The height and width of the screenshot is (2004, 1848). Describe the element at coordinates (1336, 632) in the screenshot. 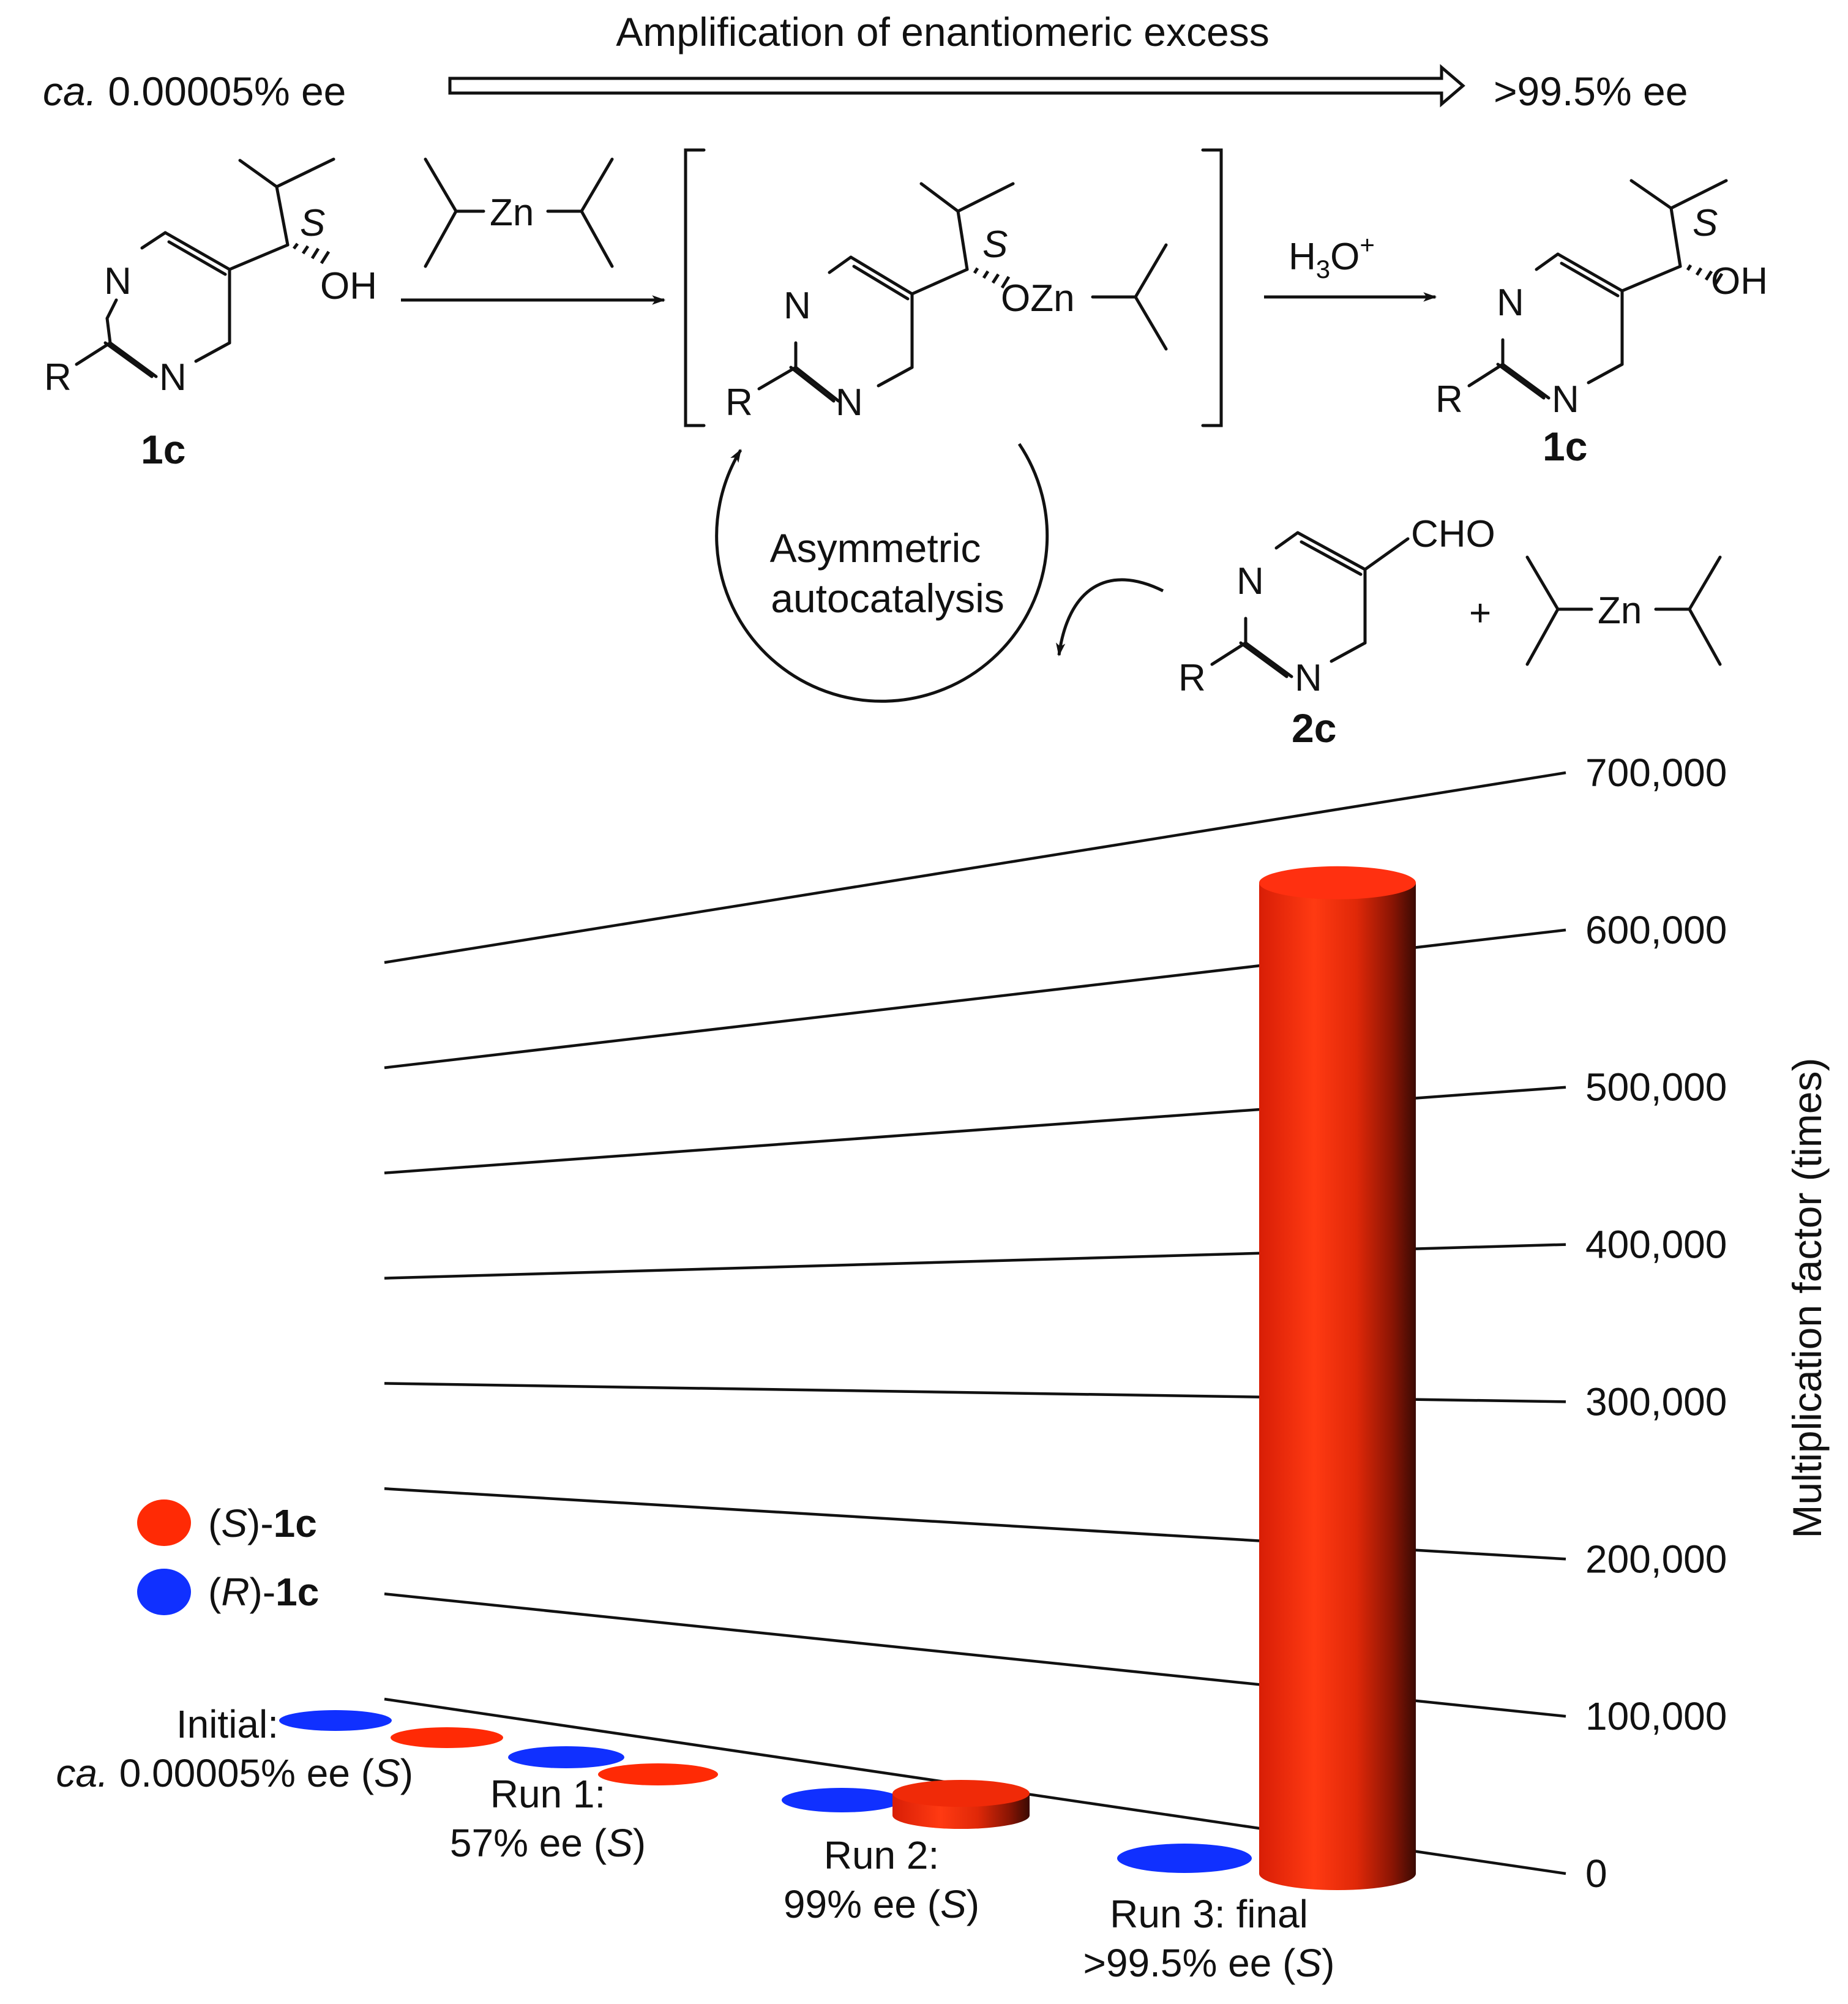

I see `compound-2c: N N R CHO 2c` at that location.